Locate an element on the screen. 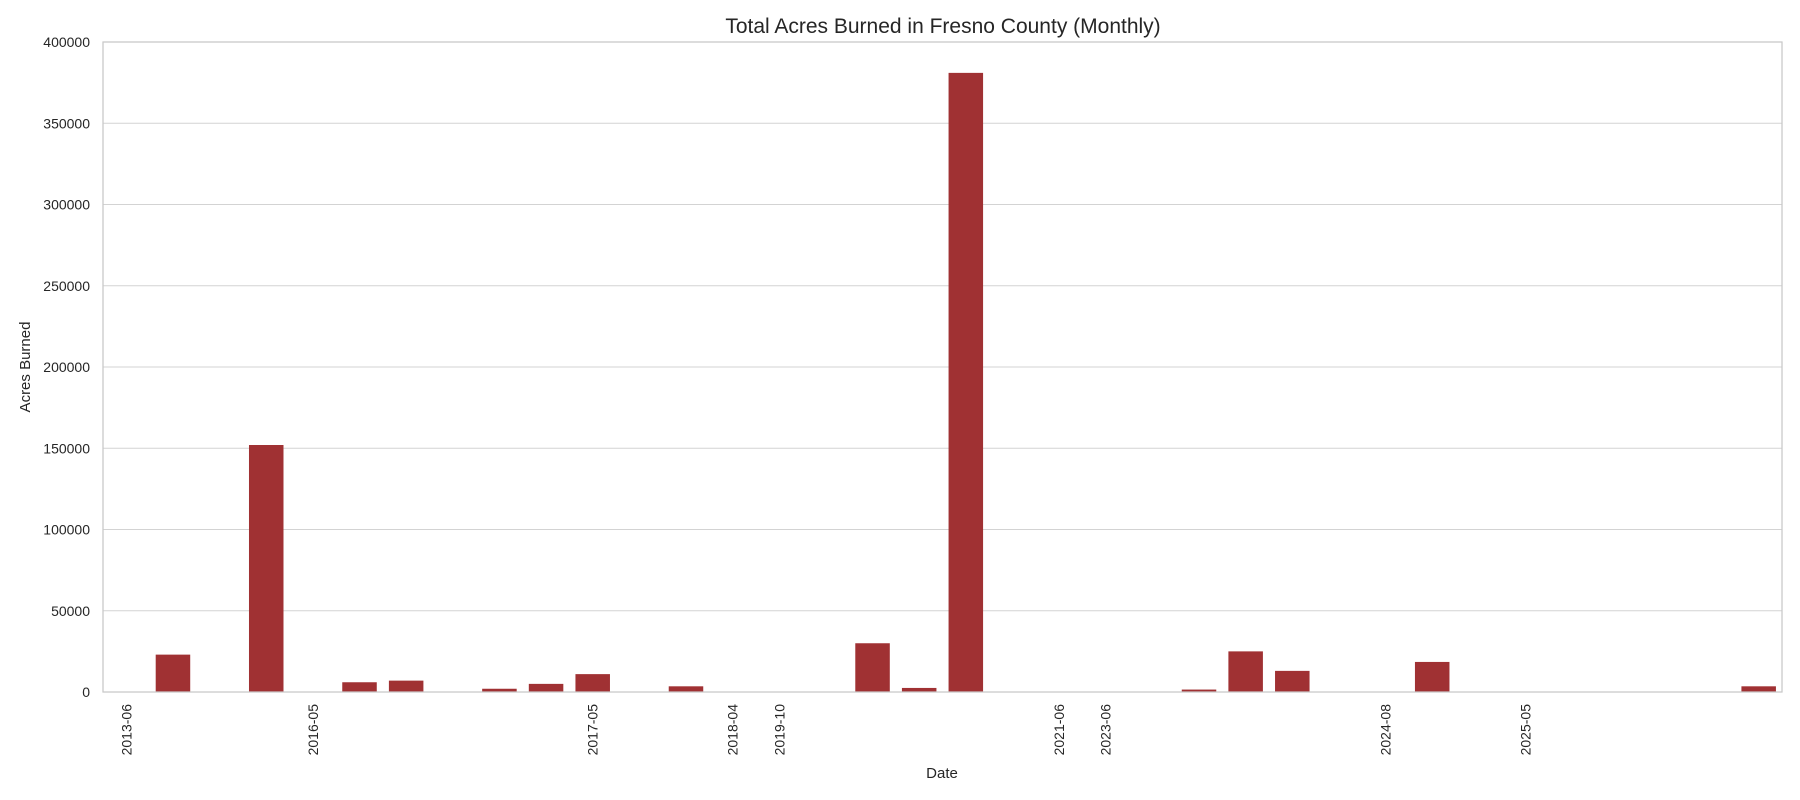 The width and height of the screenshot is (1800, 800). y-tick-label-6: 300000 is located at coordinates (66, 205).